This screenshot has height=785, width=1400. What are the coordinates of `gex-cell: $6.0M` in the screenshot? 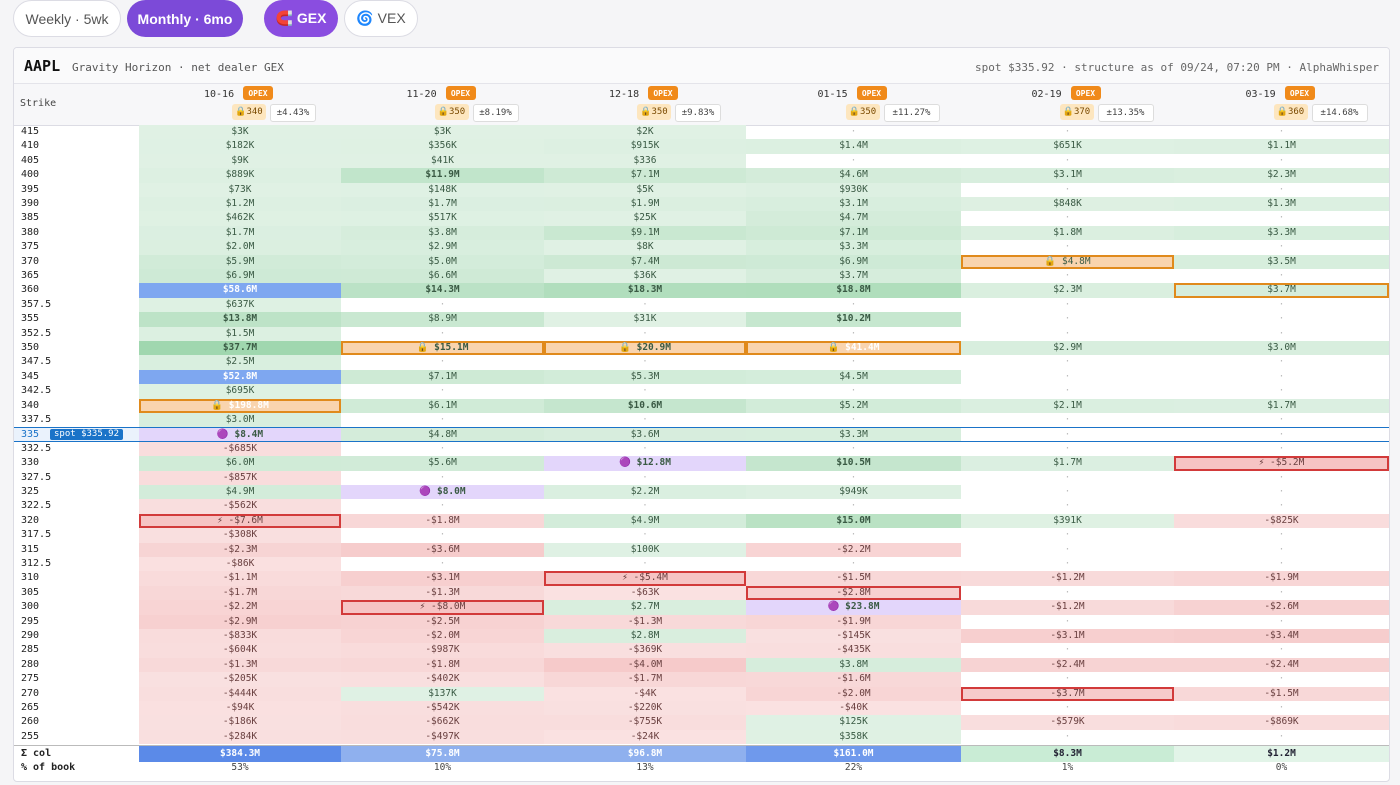 It's located at (240, 463).